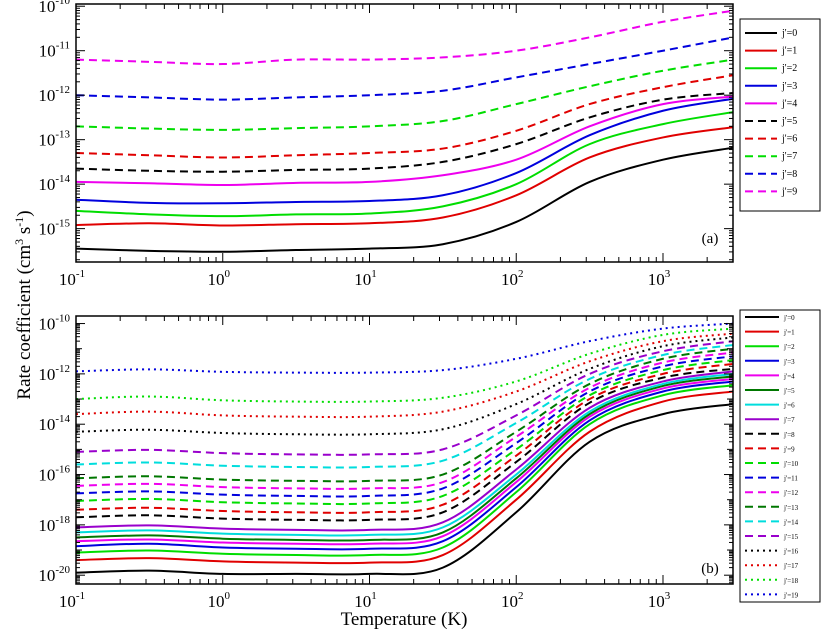 Image resolution: width=830 pixels, height=635 pixels. Describe the element at coordinates (54, 524) in the screenshot. I see `y-tick-label: 10-18` at that location.